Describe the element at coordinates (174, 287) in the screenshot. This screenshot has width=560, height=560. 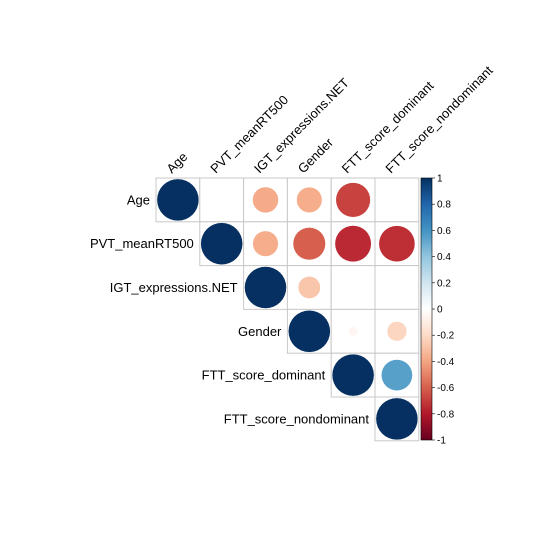
I see `row-label: IGT_expressions.NET` at that location.